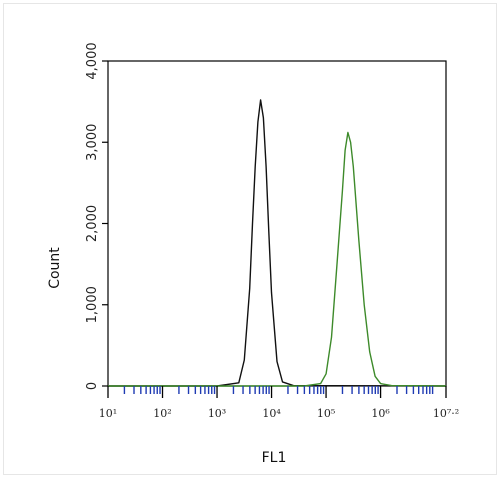  Describe the element at coordinates (380, 413) in the screenshot. I see `x-tick-label: 10⁶` at that location.